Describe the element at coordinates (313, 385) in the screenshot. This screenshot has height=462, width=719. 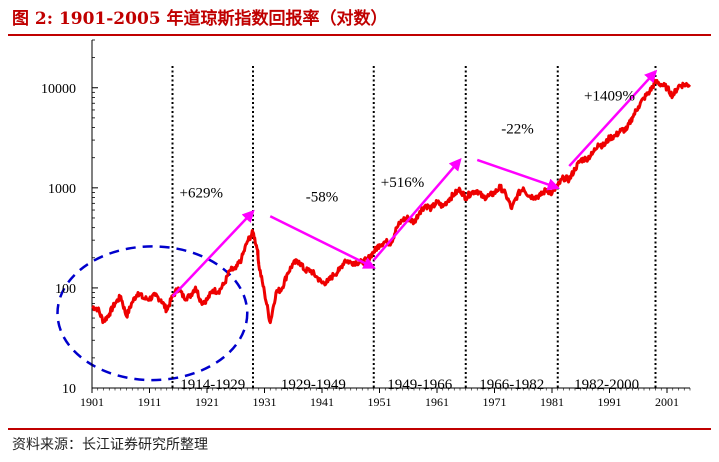
I see `period-label: 1929-1949` at that location.